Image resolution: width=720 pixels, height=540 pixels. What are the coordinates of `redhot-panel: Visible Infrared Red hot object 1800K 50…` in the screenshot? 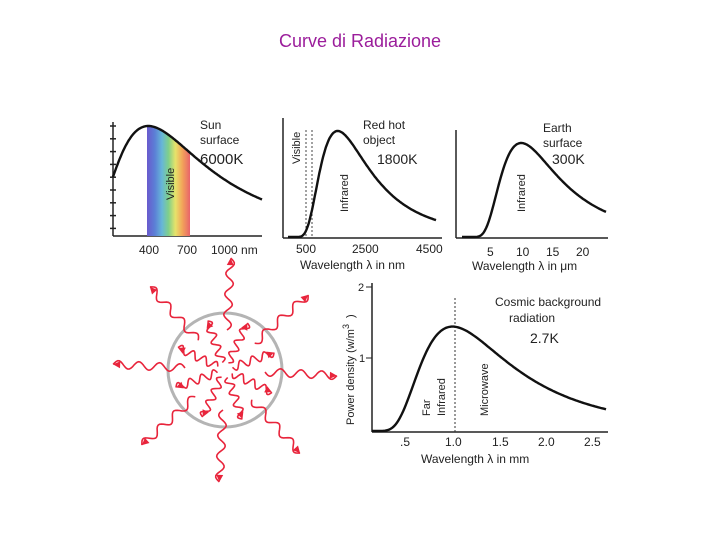 It's located at (362, 195).